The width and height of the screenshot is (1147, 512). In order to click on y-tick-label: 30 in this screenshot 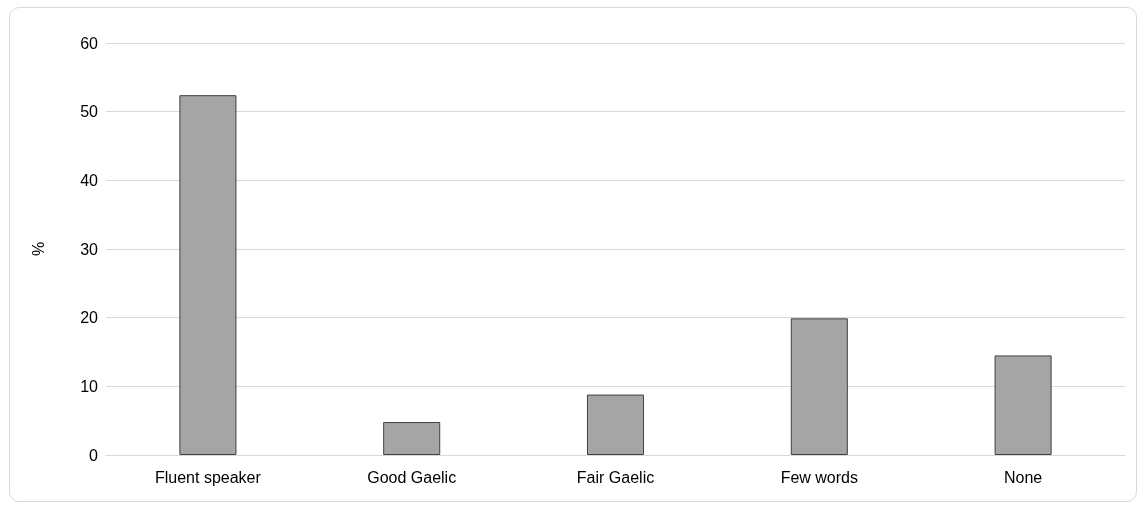, I will do `click(89, 249)`.